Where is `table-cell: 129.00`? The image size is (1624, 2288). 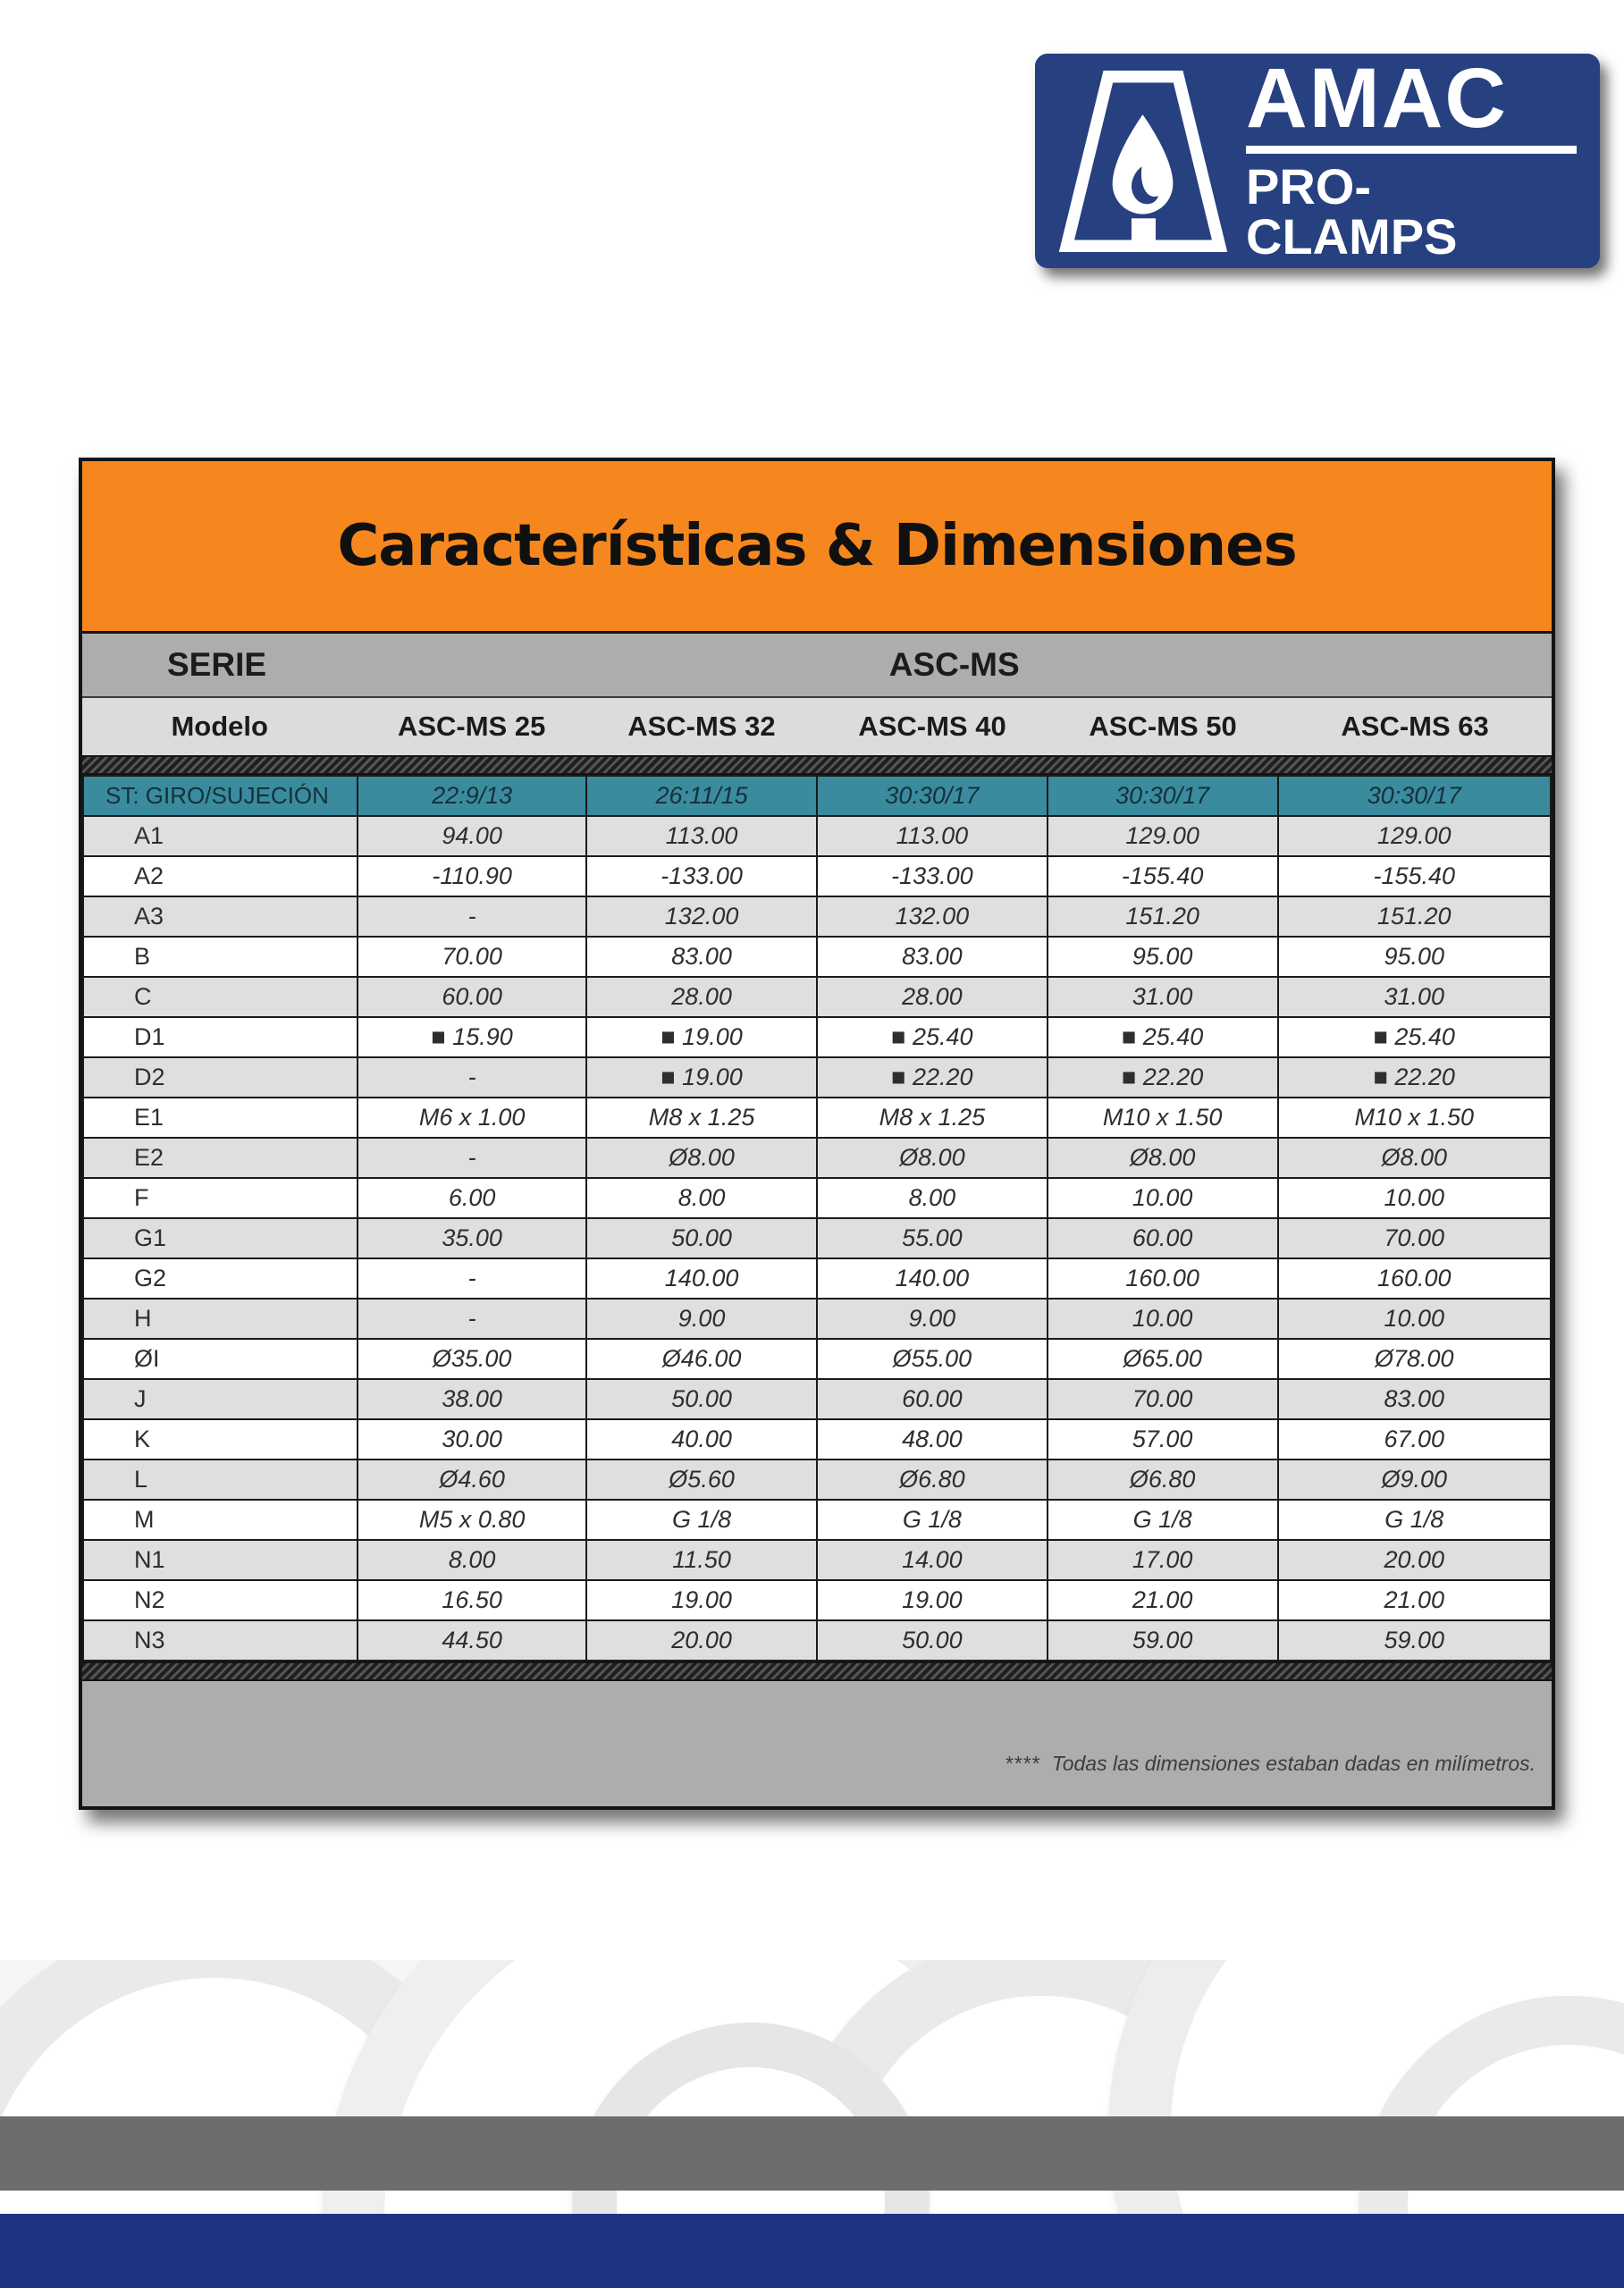
table-cell: 129.00 is located at coordinates (1414, 836).